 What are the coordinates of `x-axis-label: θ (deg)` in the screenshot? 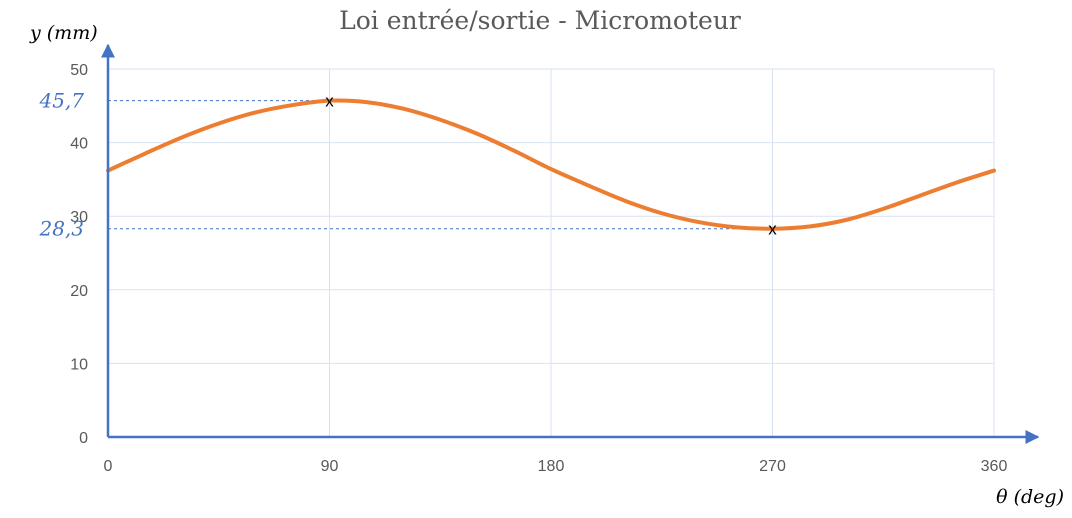 It's located at (1030, 497).